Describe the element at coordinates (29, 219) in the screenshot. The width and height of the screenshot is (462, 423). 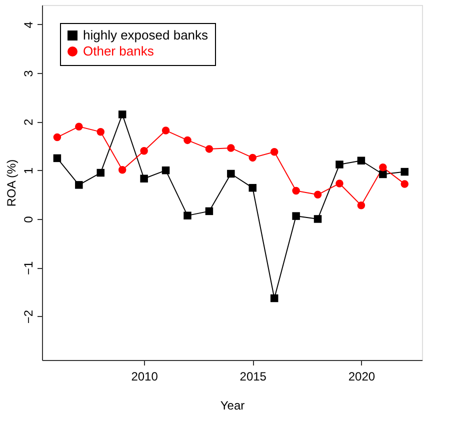
I see `y-tick-label: 0` at that location.